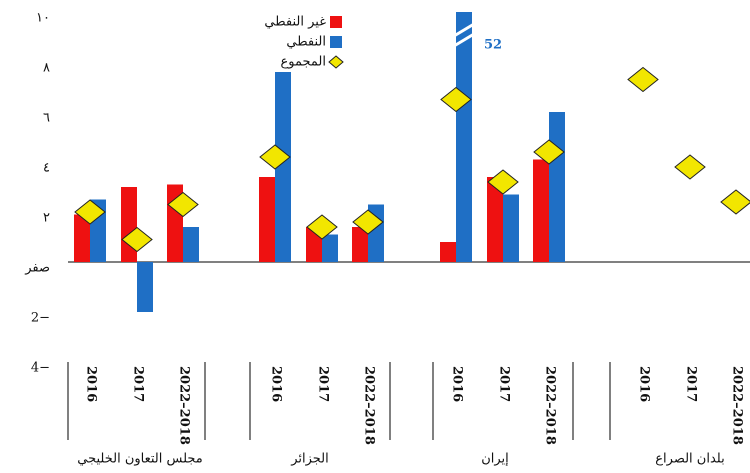 This screenshot has height=473, width=750. Describe the element at coordinates (46, 168) in the screenshot. I see `y-tick-label: ٤` at that location.